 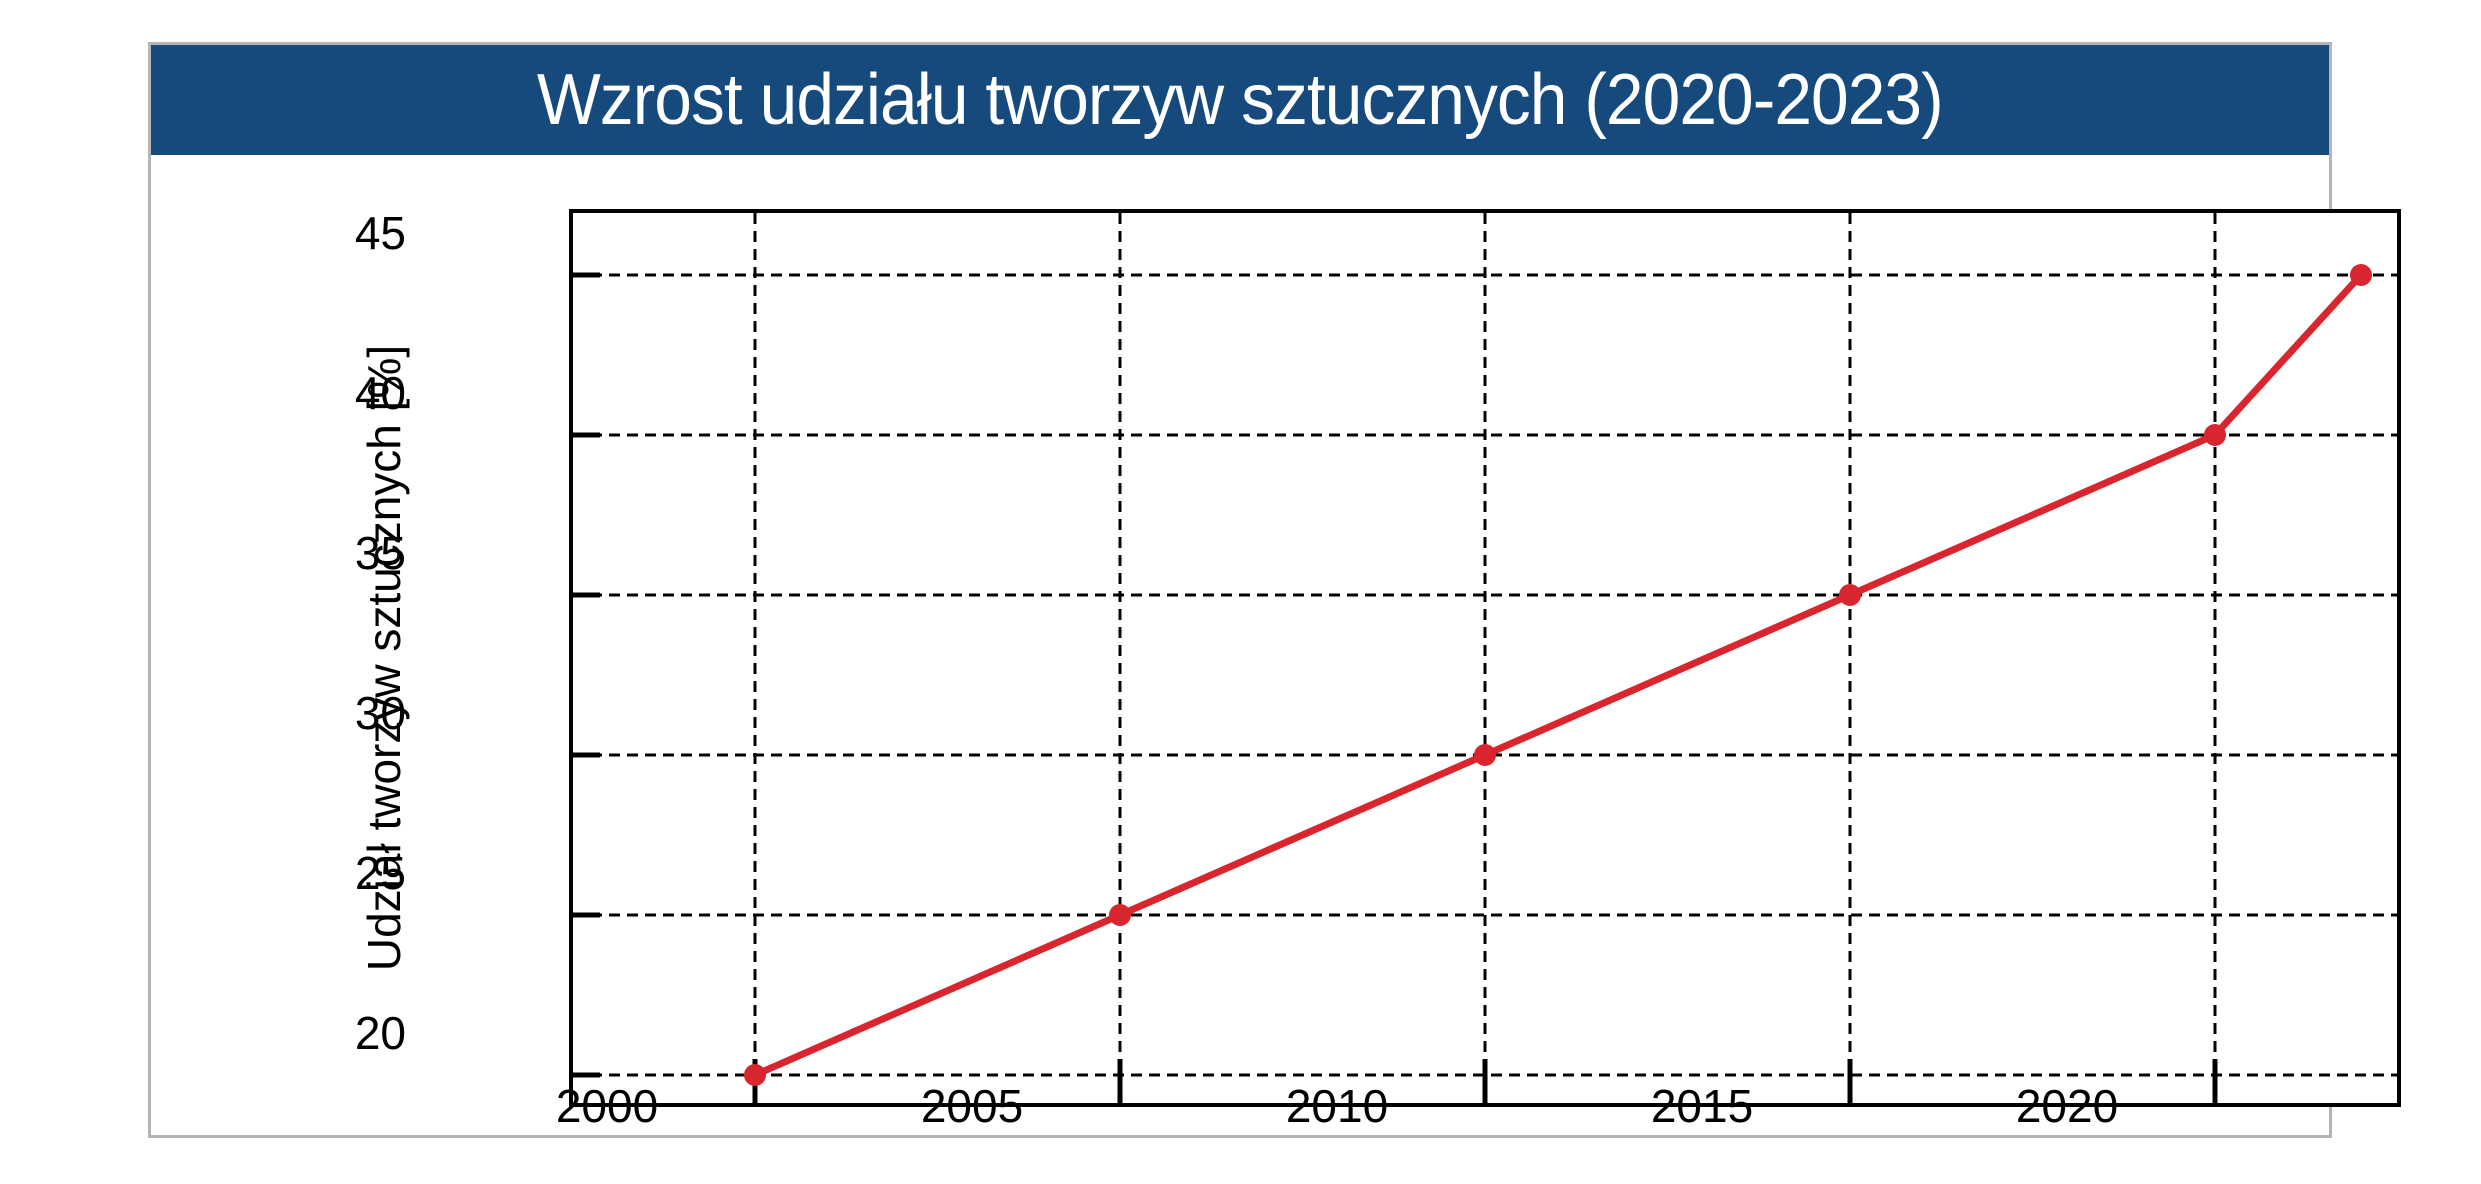 I want to click on y-tick-label: 45, so click(x=380, y=233).